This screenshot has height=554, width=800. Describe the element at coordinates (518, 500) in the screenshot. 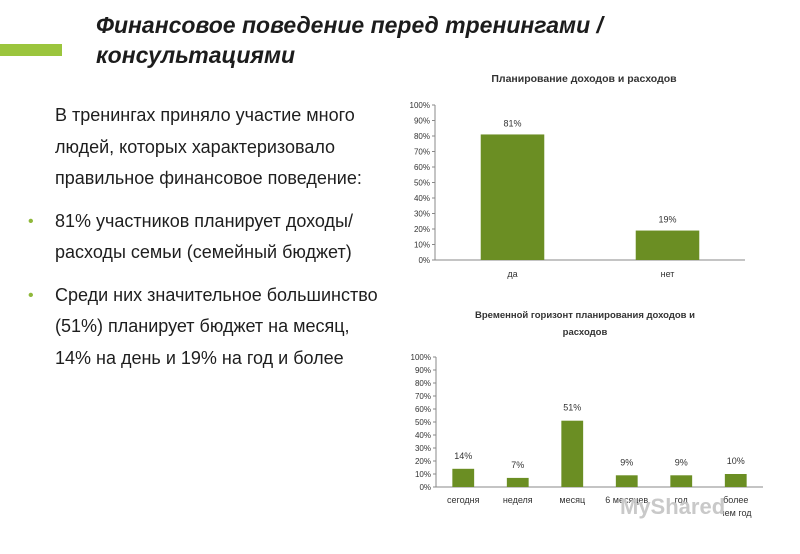

I see `x-tick-label: неделя` at that location.